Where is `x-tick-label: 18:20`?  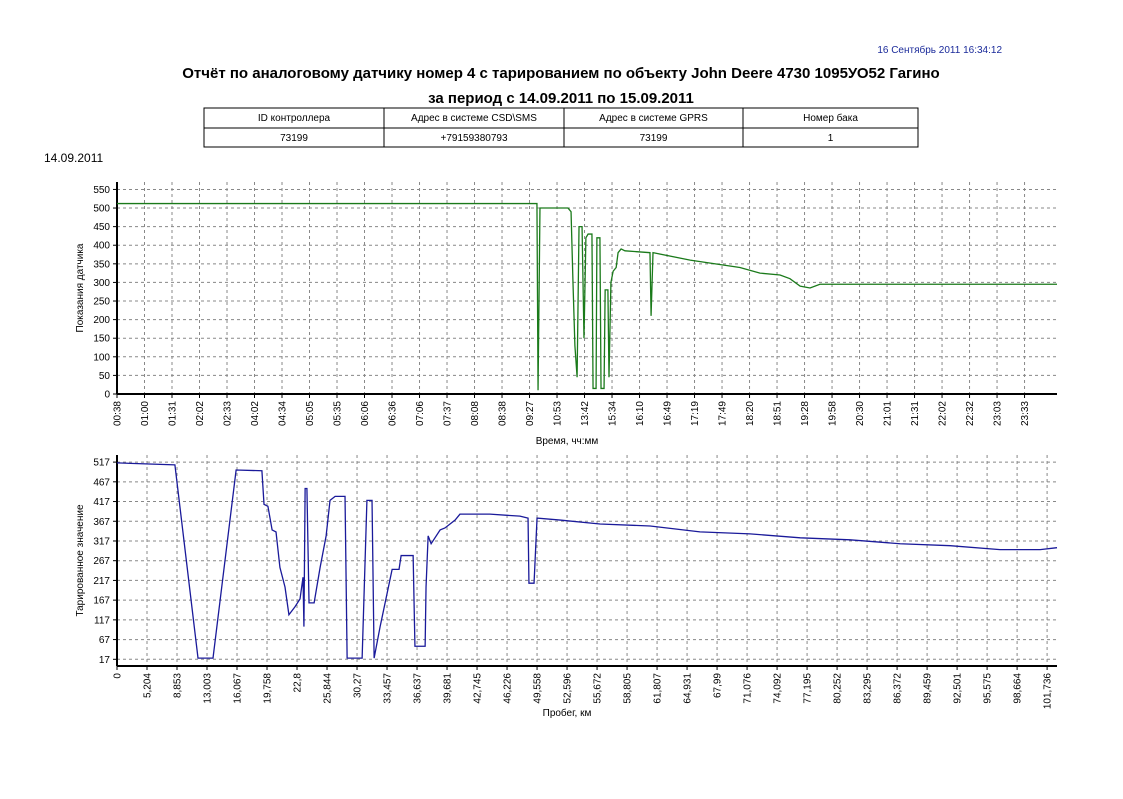 x-tick-label: 18:20 is located at coordinates (750, 413).